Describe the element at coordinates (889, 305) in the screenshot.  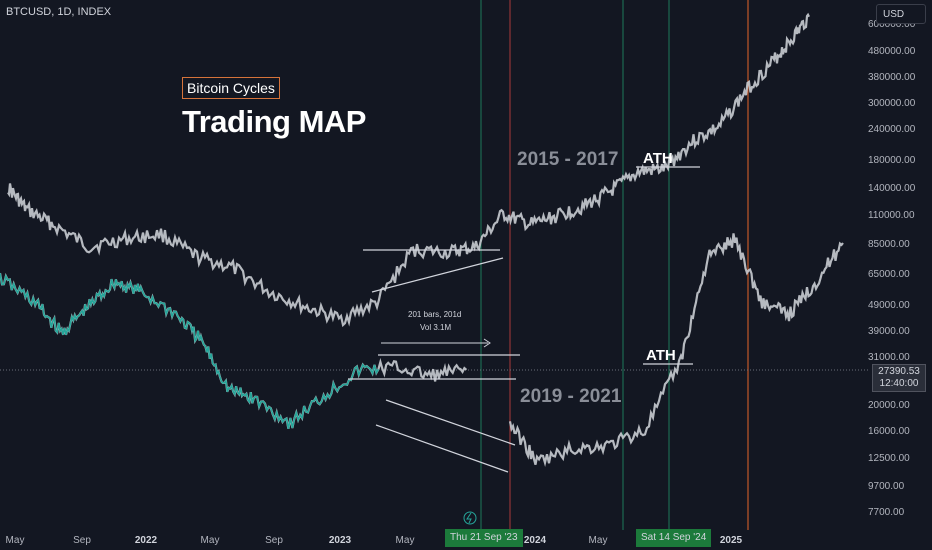
I see `price-tick-label: 49000.00` at that location.